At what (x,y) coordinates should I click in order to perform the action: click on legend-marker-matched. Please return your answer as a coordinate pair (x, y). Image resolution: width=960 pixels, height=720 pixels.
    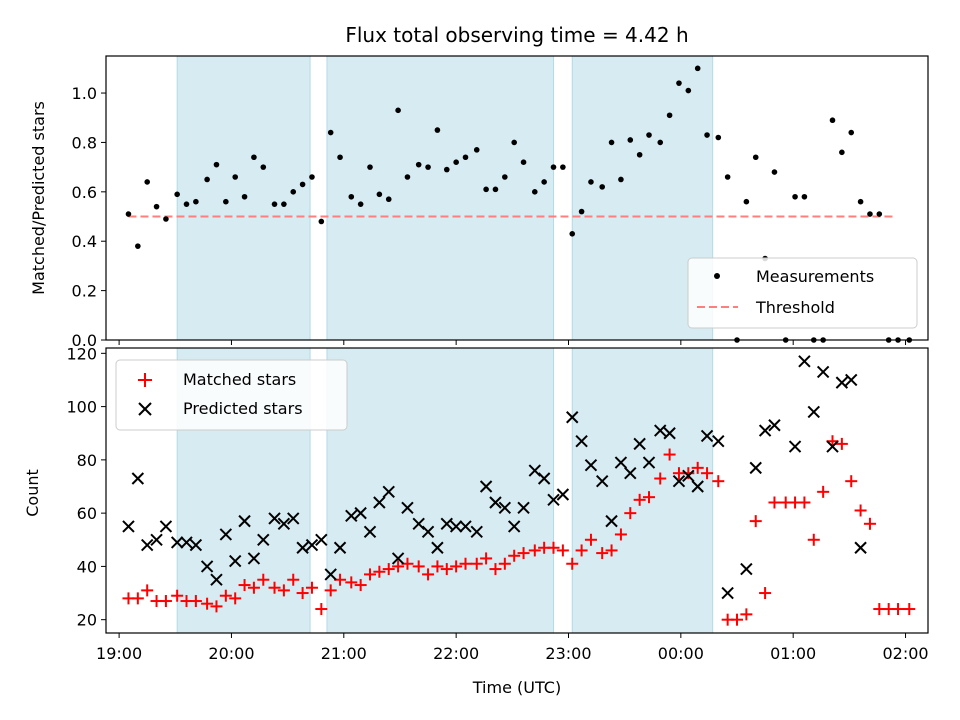
    Looking at the image, I should click on (145, 380).